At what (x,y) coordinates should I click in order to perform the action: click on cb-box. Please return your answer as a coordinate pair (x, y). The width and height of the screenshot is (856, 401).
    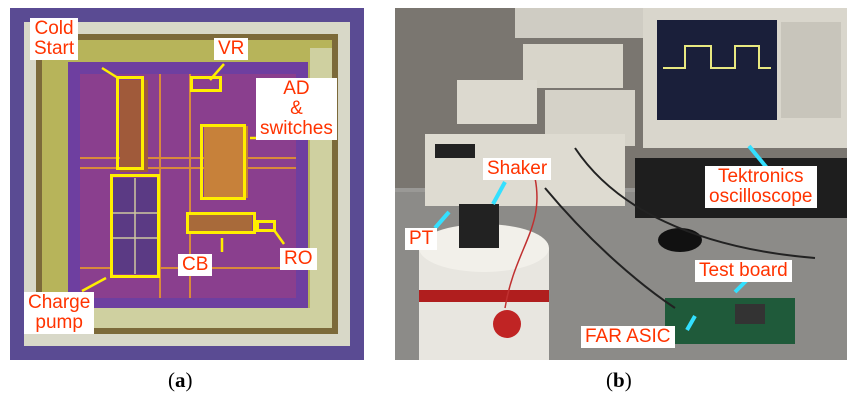
    Looking at the image, I should click on (221, 223).